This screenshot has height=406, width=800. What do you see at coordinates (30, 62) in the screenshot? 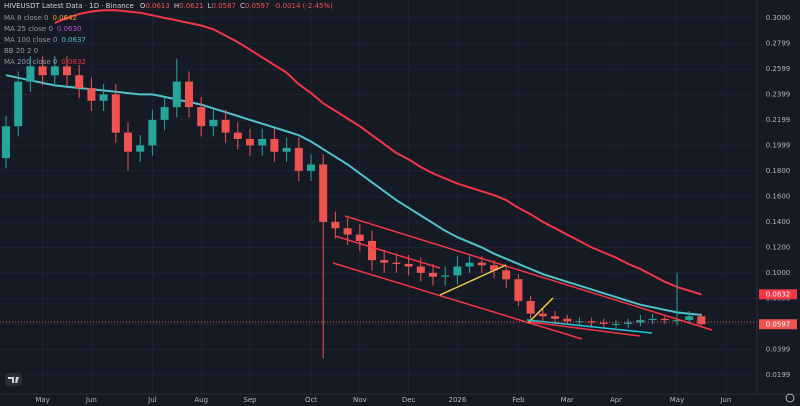
I see `legend-name: MA 200 close 0` at bounding box center [30, 62].